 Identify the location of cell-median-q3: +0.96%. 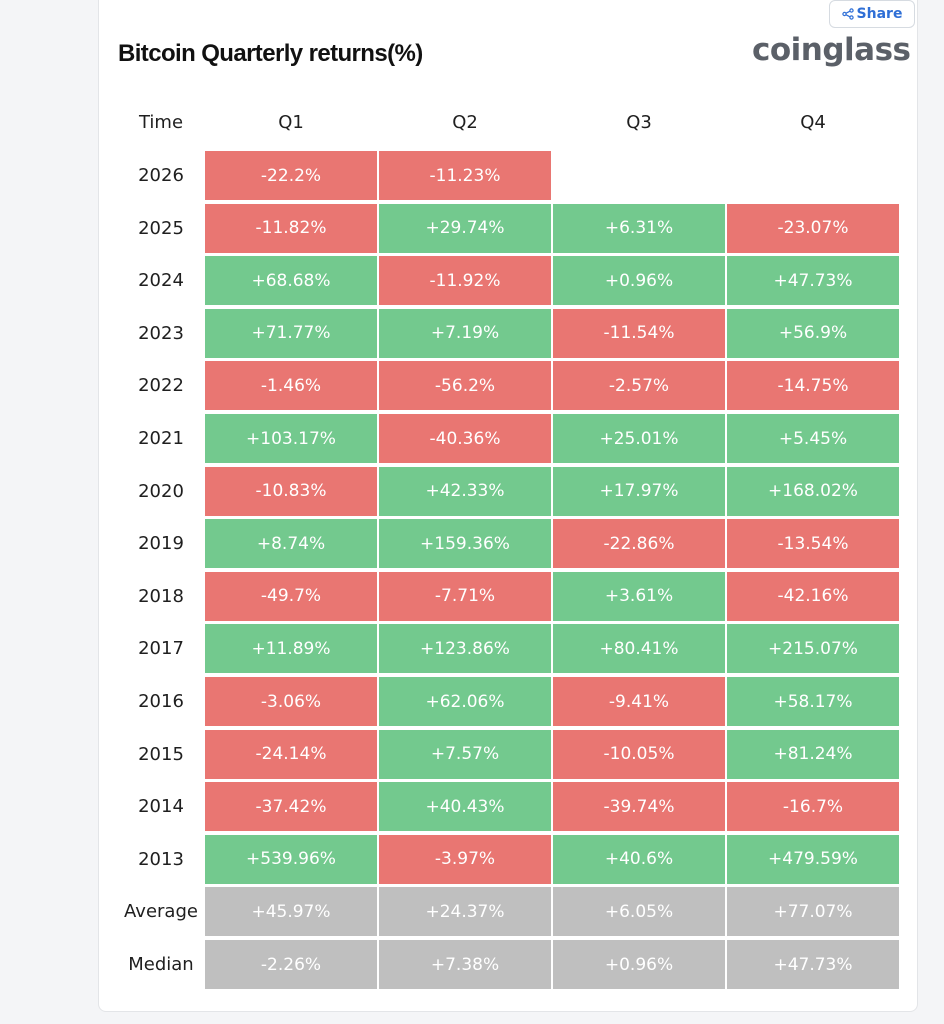
(639, 964).